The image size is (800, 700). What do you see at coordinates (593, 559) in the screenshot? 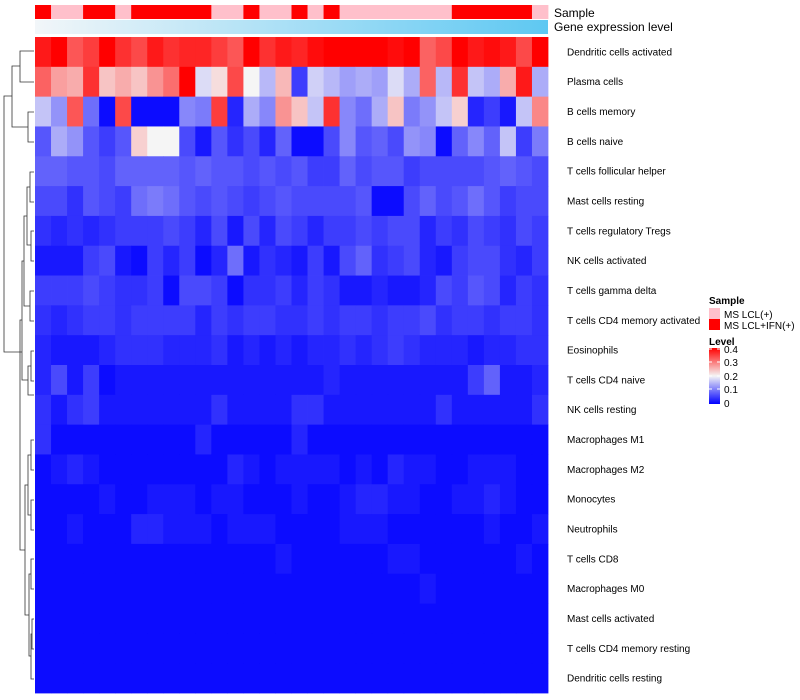
I see `row-label: T cells CD8` at bounding box center [593, 559].